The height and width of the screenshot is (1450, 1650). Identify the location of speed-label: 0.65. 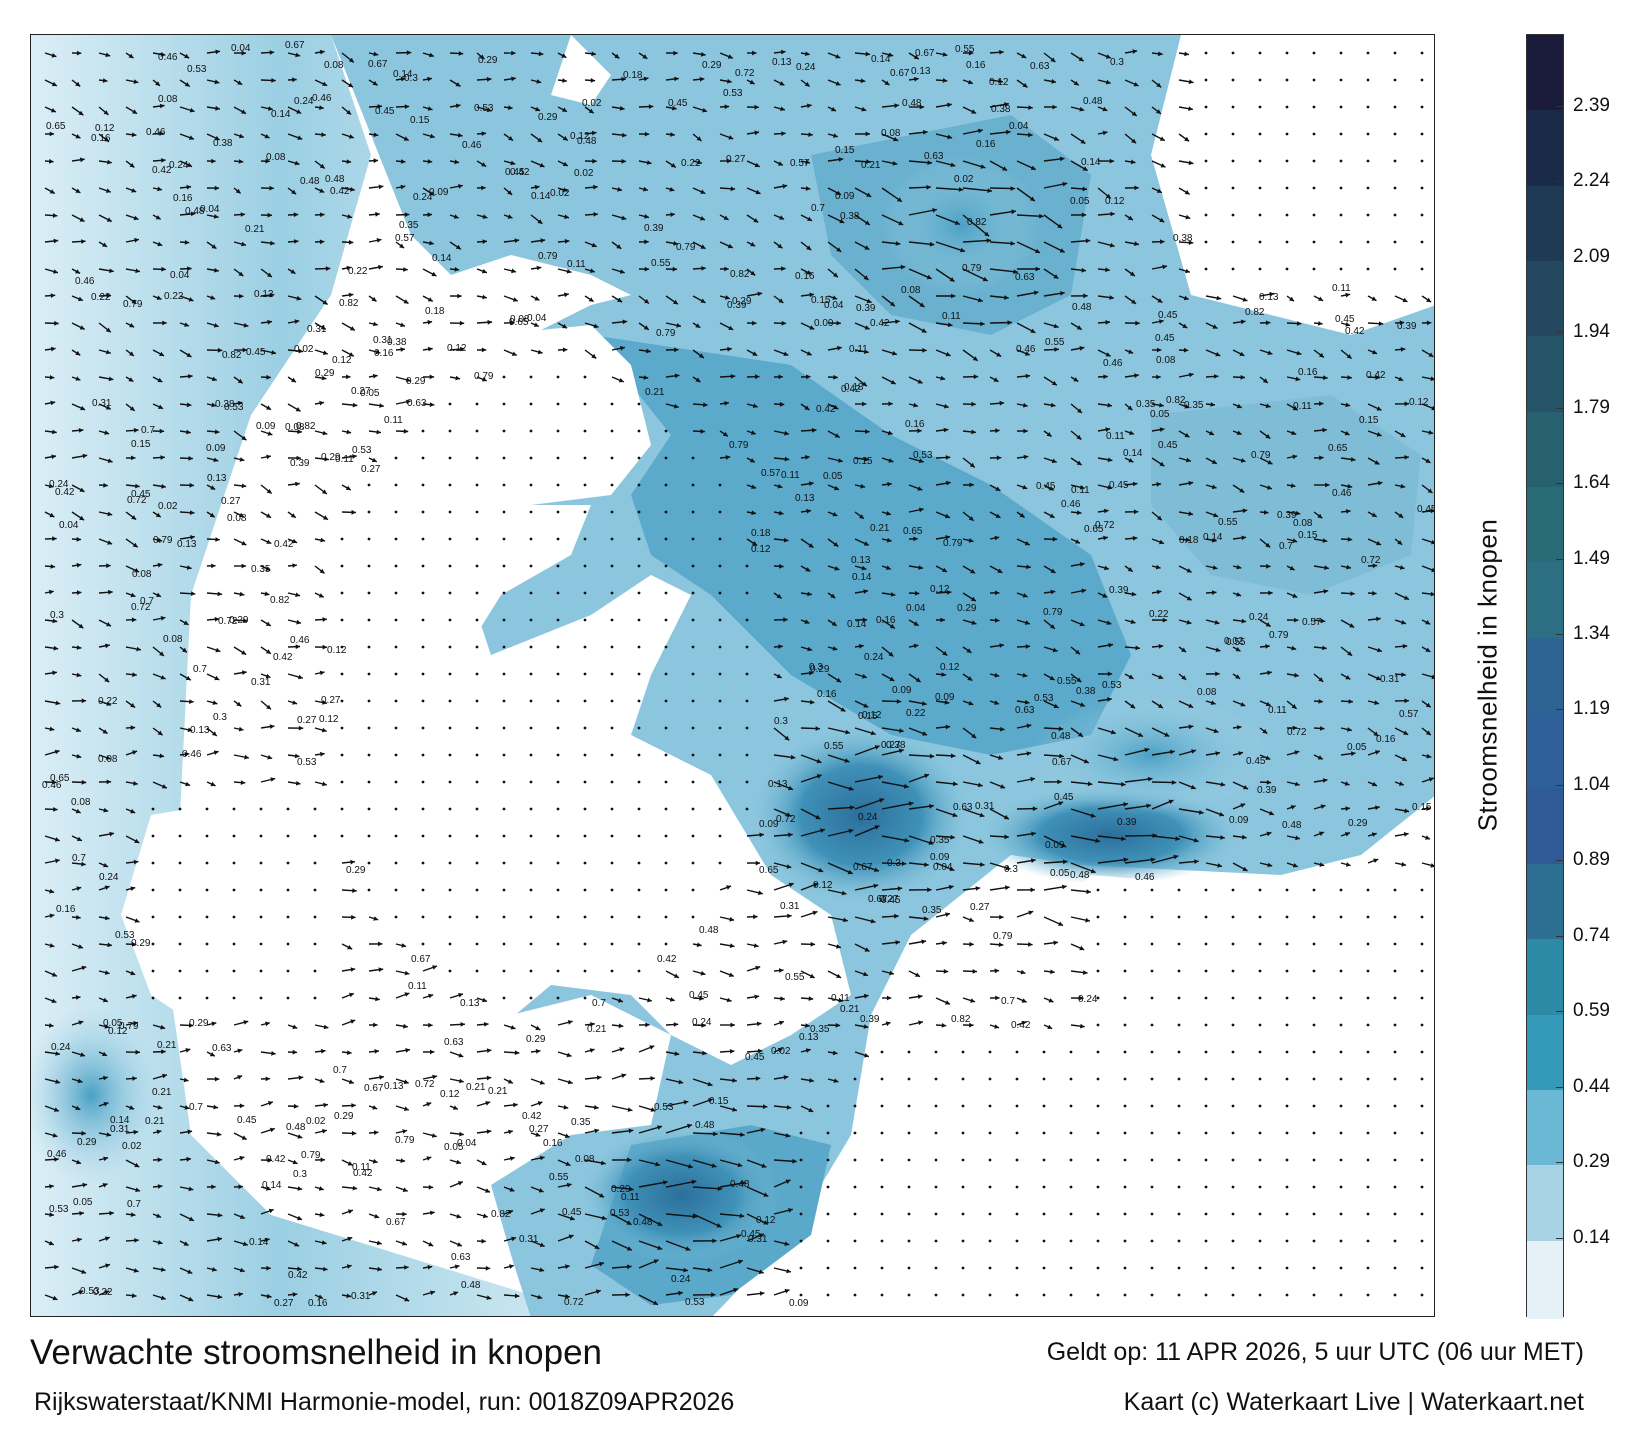
(56, 126).